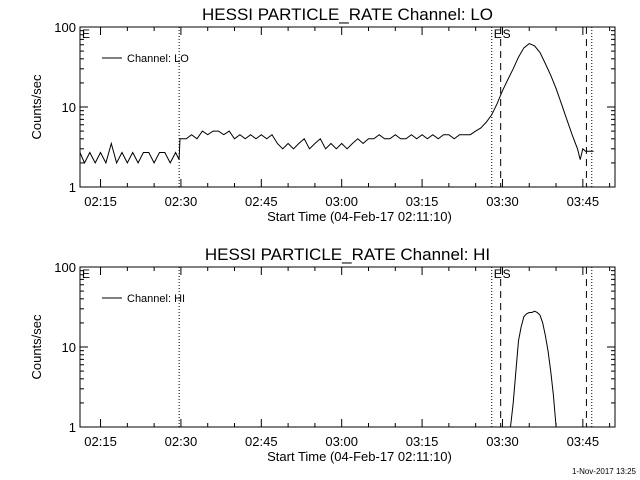 This screenshot has height=480, width=640. I want to click on chart-title: HESSI PARTICLE_RATE Channel: HI, so click(347, 254).